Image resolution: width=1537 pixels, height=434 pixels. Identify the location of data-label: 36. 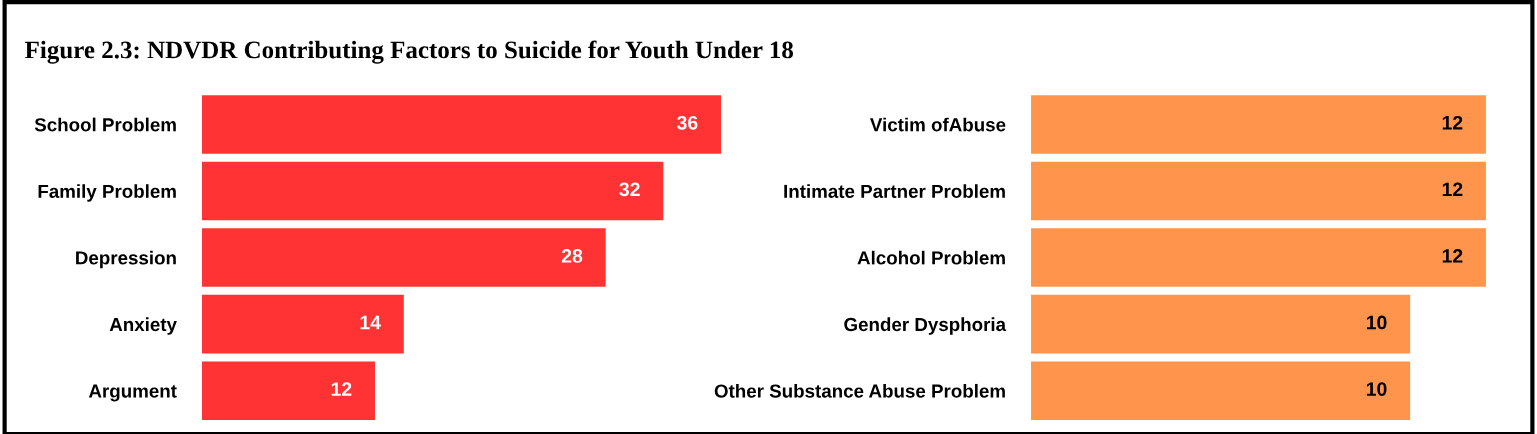
(687, 122).